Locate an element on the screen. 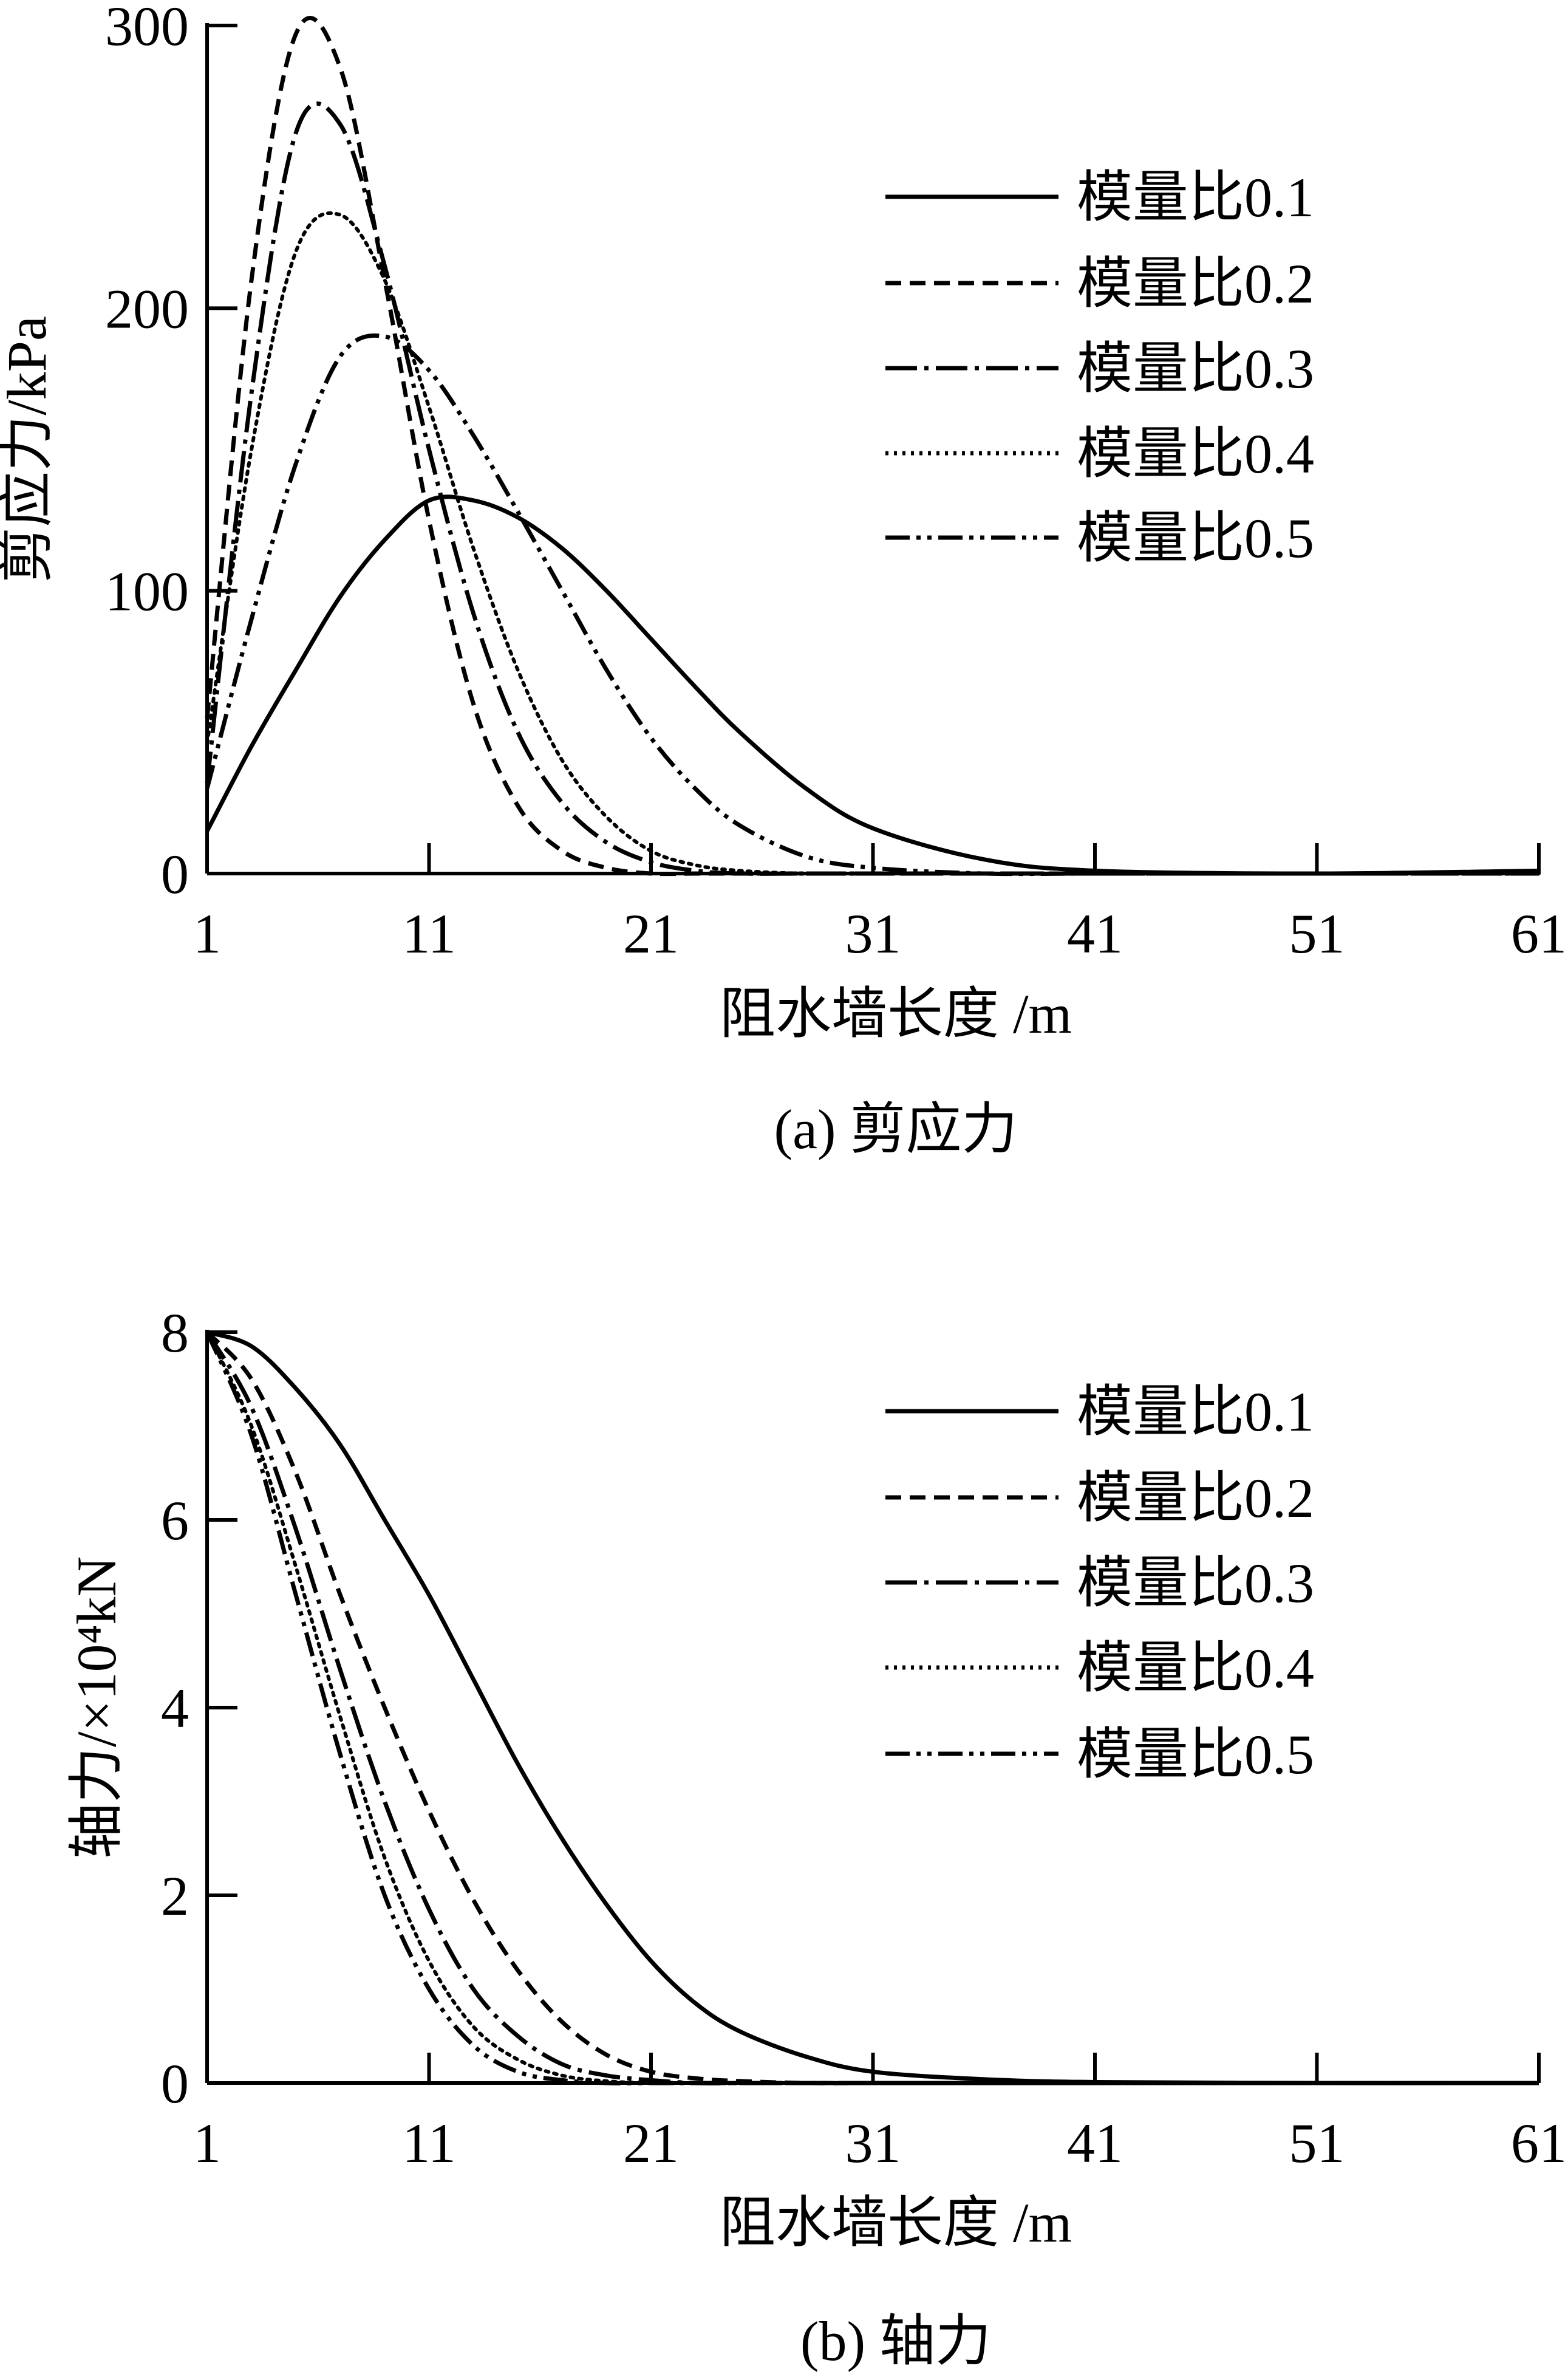  y-tick-label: 8 is located at coordinates (175, 1333).